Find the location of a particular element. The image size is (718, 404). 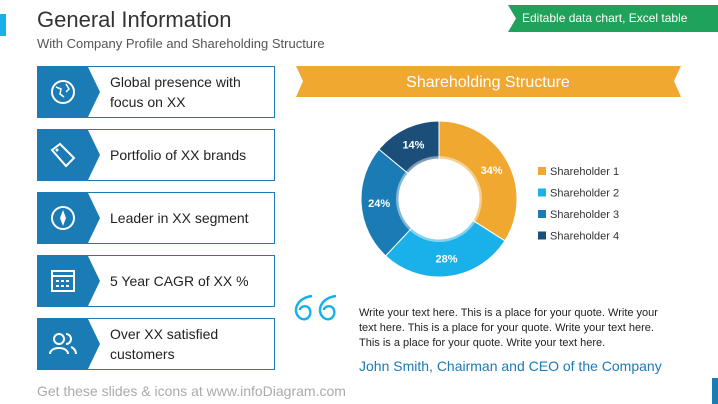

chart-title: Shareholding Structure is located at coordinates (488, 82).